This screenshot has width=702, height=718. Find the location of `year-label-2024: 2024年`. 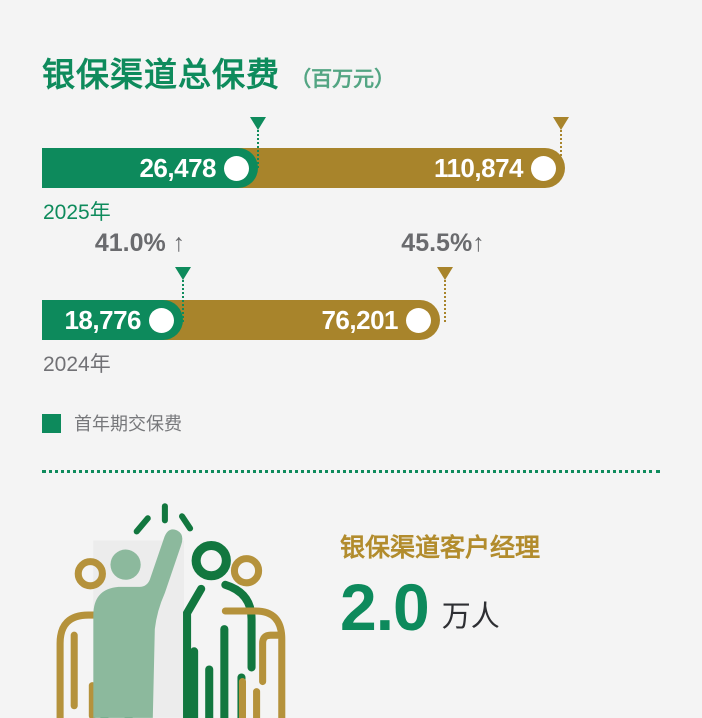

year-label-2024: 2024年 is located at coordinates (77, 364).